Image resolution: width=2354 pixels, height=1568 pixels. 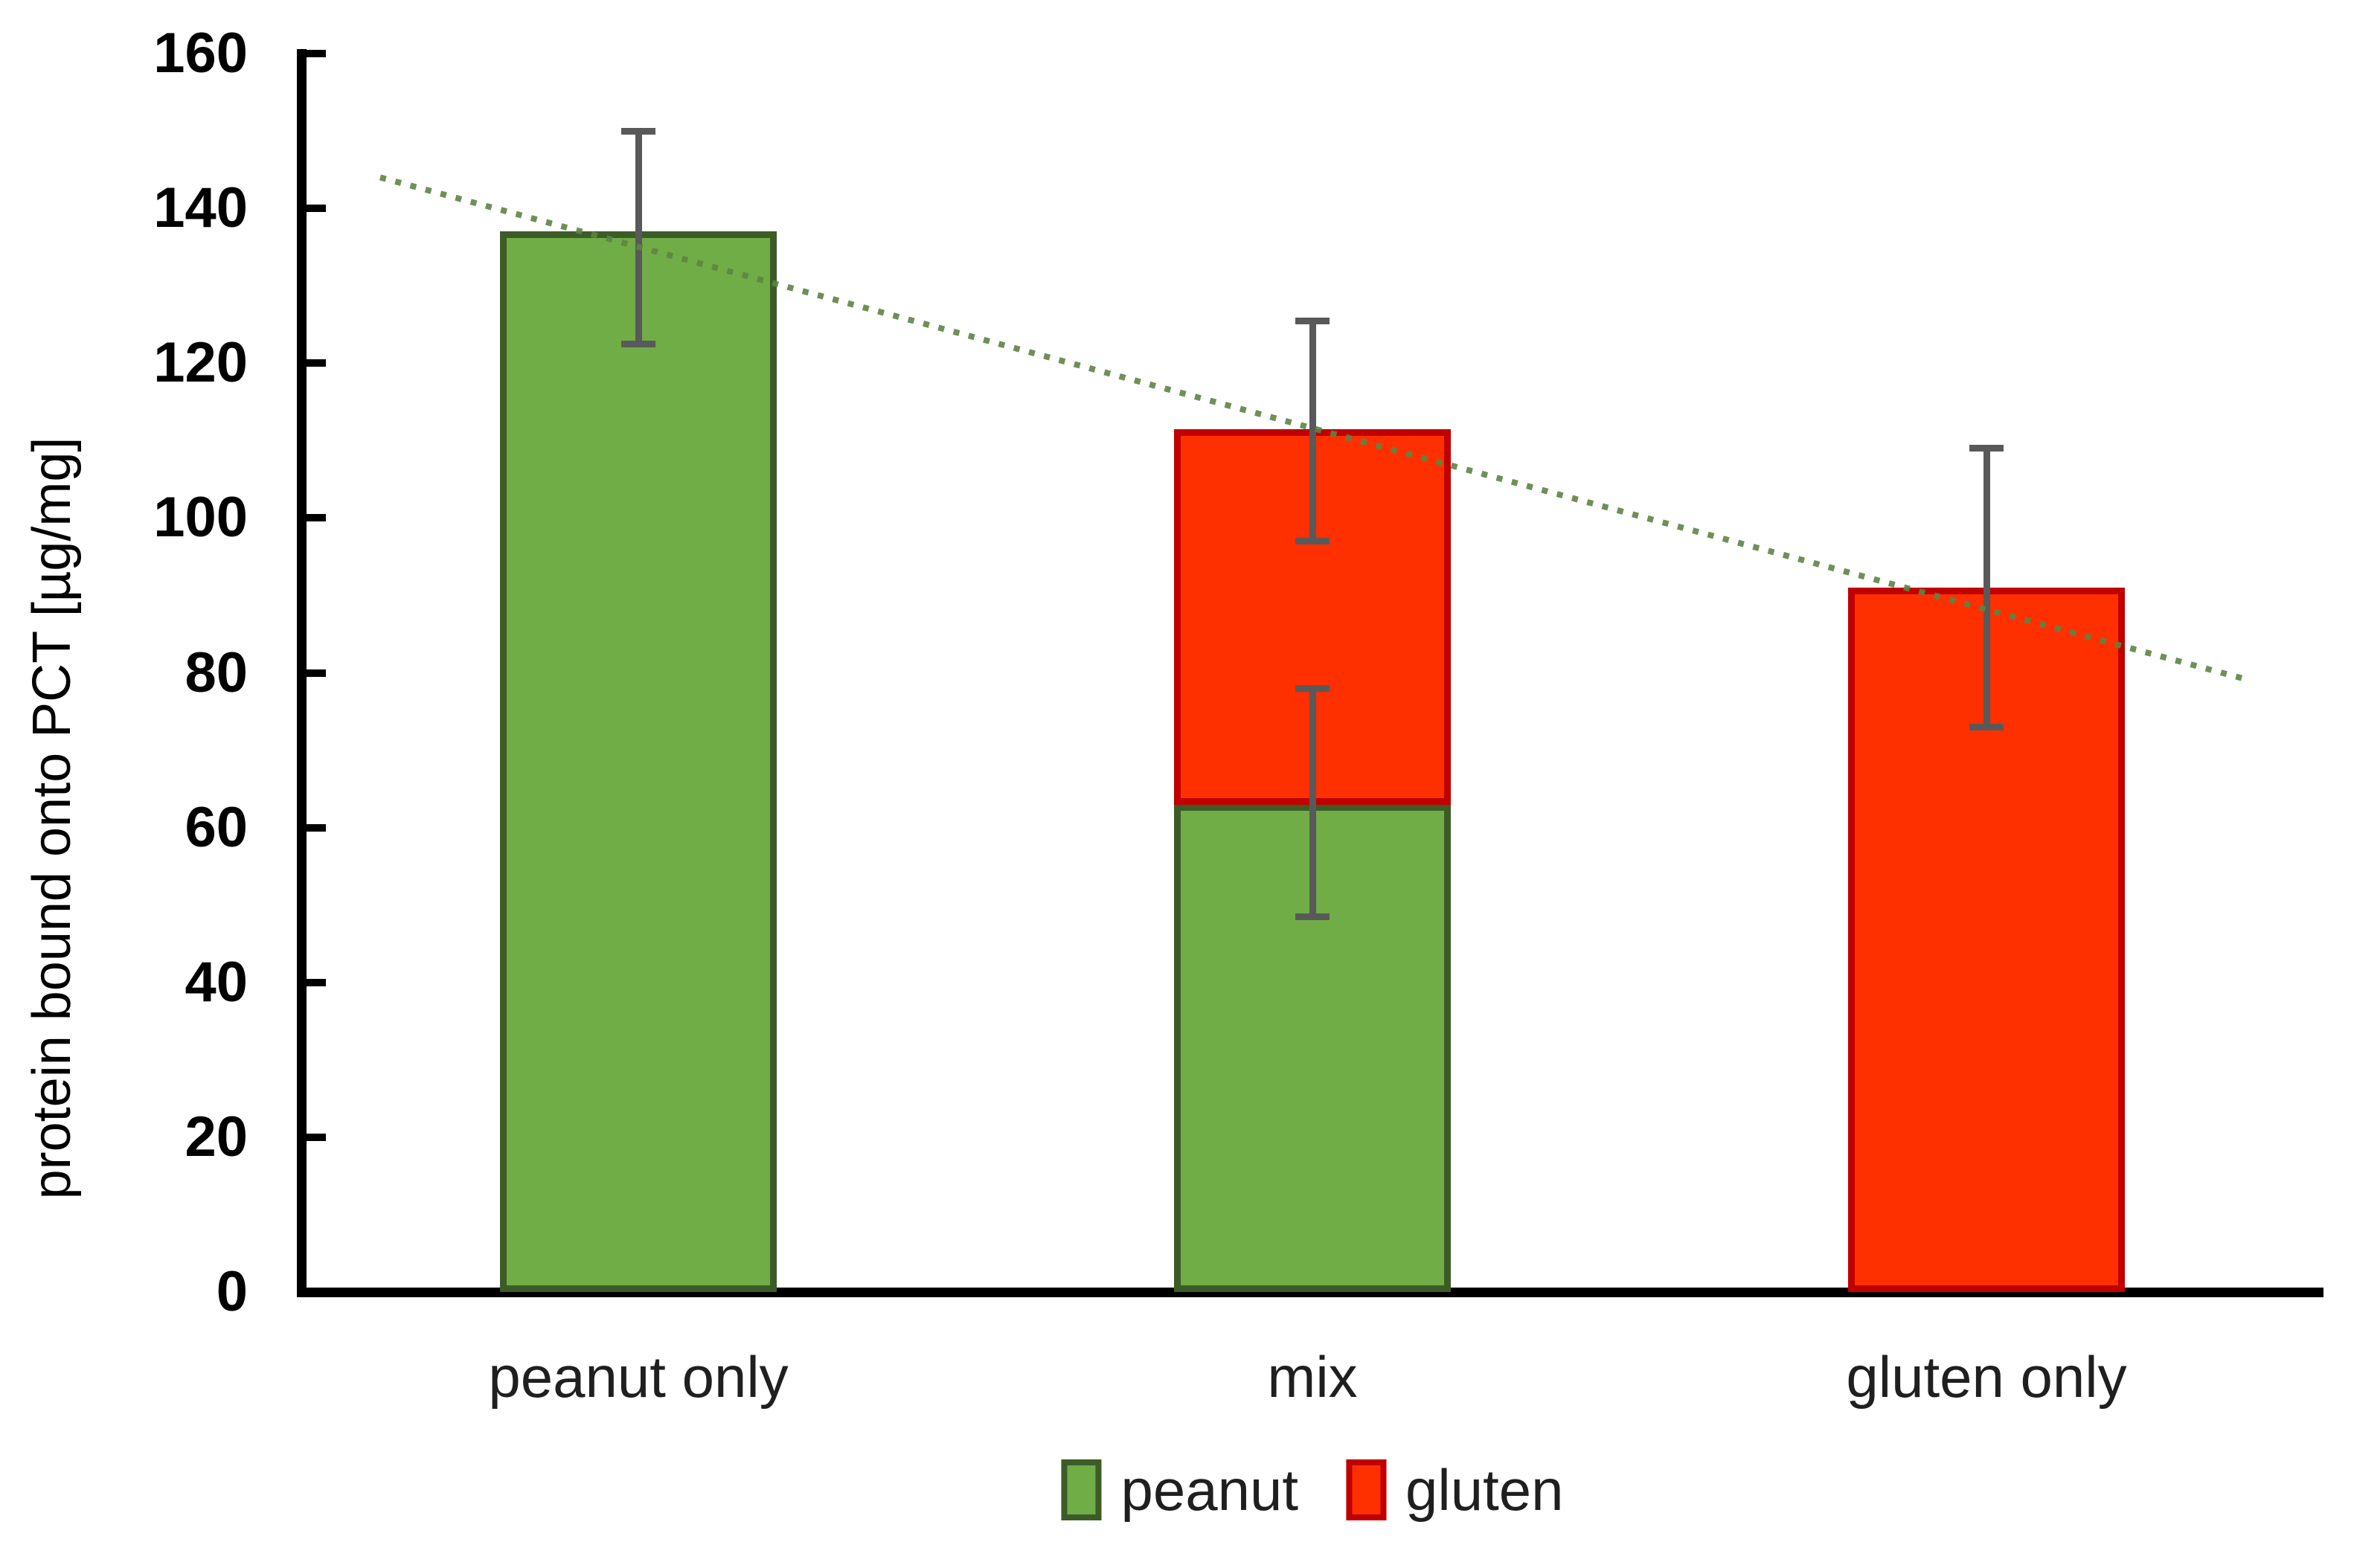 I want to click on legend-label-gluten: gluten, so click(x=1484, y=1490).